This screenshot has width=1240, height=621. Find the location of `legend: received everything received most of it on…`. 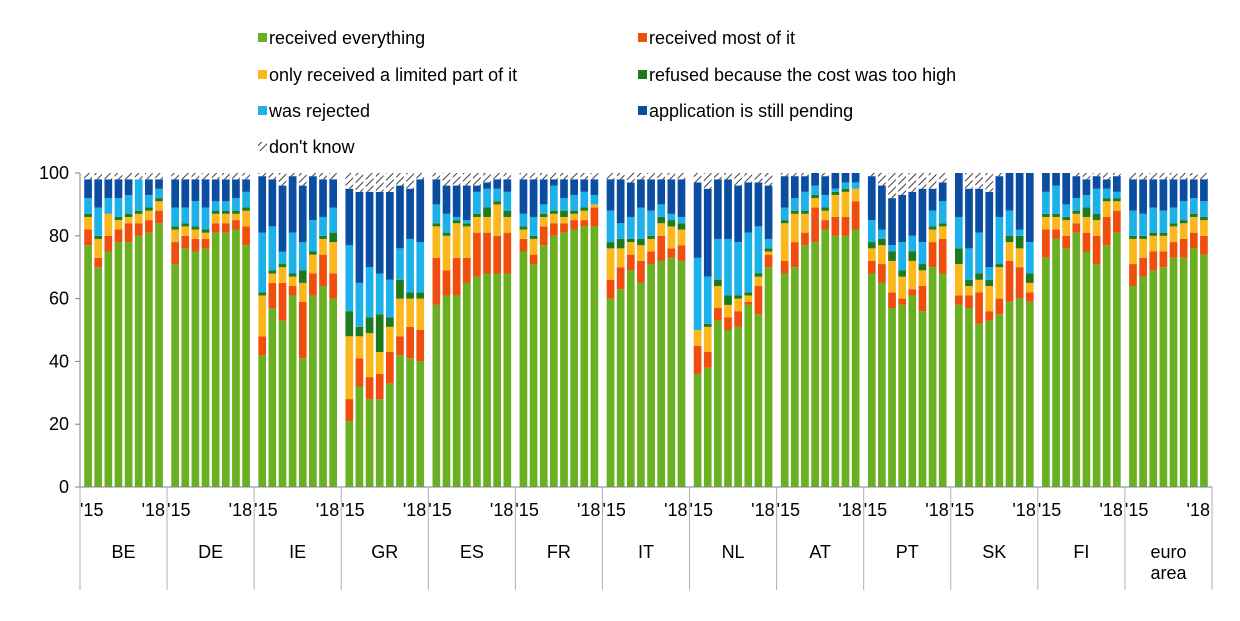

legend: received everything received most of it on… is located at coordinates (607, 92).